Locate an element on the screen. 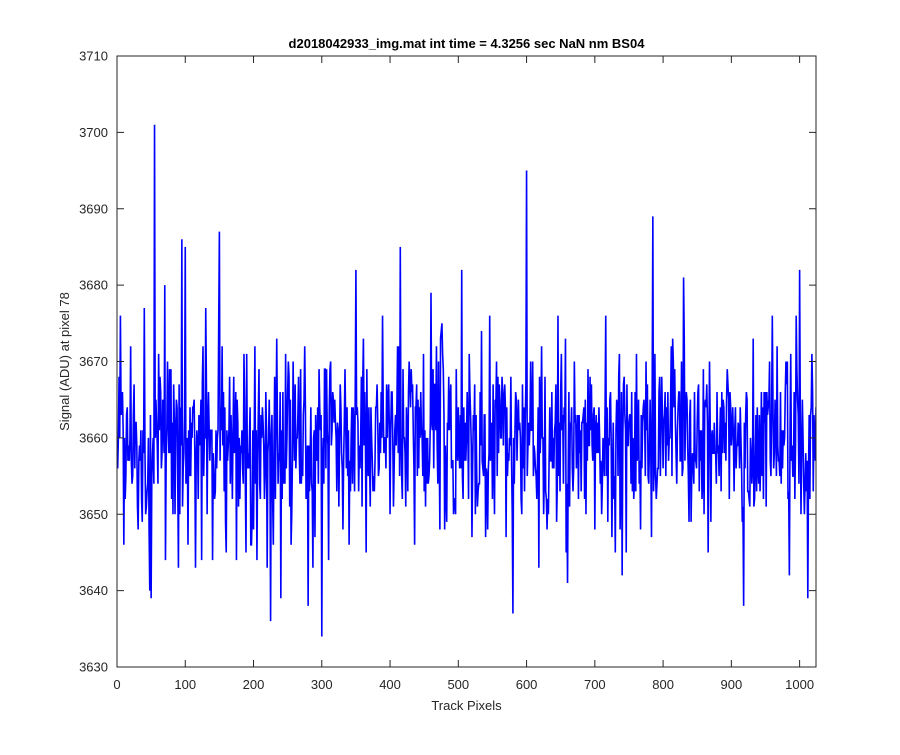 The image size is (900, 755). x-tick-label: 800 is located at coordinates (663, 684).